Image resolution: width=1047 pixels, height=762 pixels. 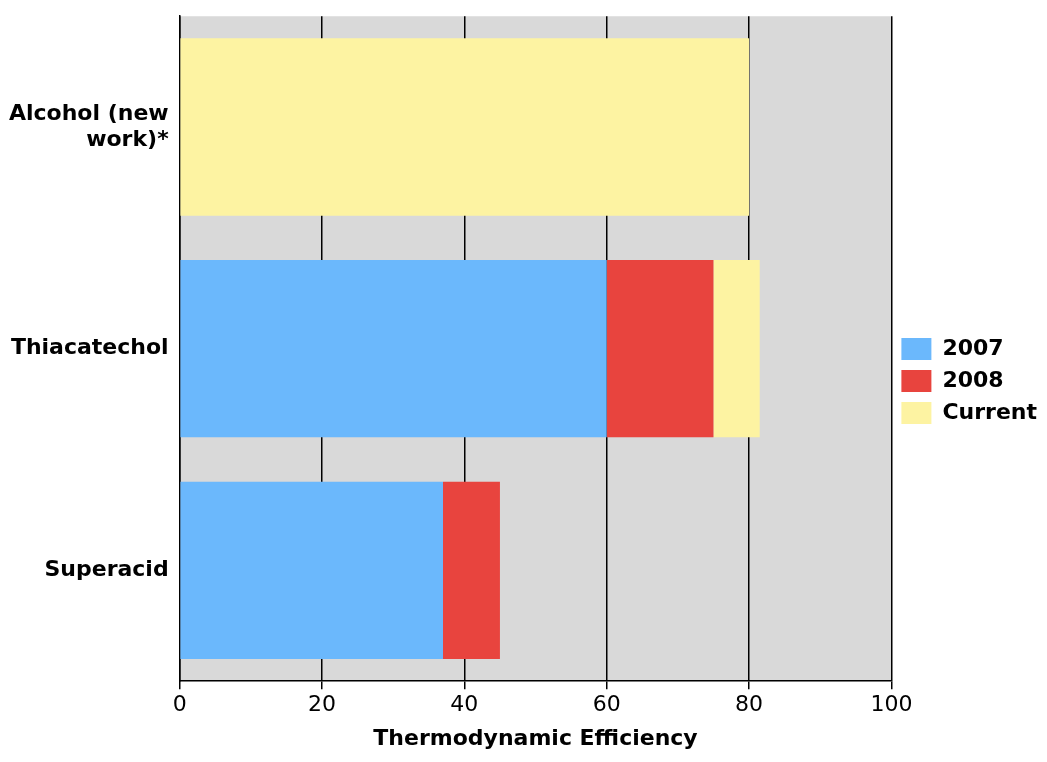 What do you see at coordinates (322, 704) in the screenshot?
I see `x-tick-label: 20` at bounding box center [322, 704].